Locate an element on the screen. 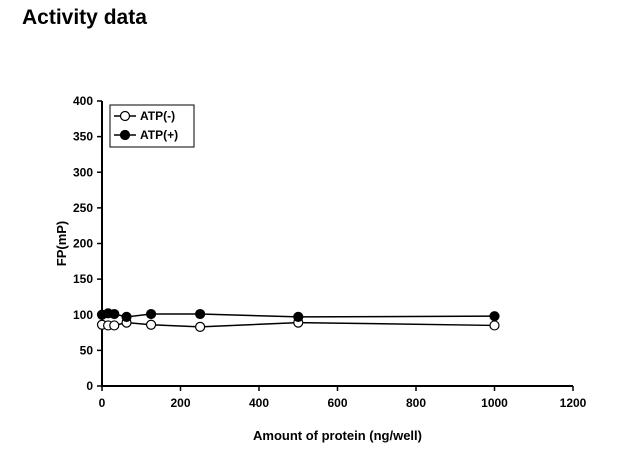 The image size is (636, 465). y-tick-label: 400 is located at coordinates (83, 101).